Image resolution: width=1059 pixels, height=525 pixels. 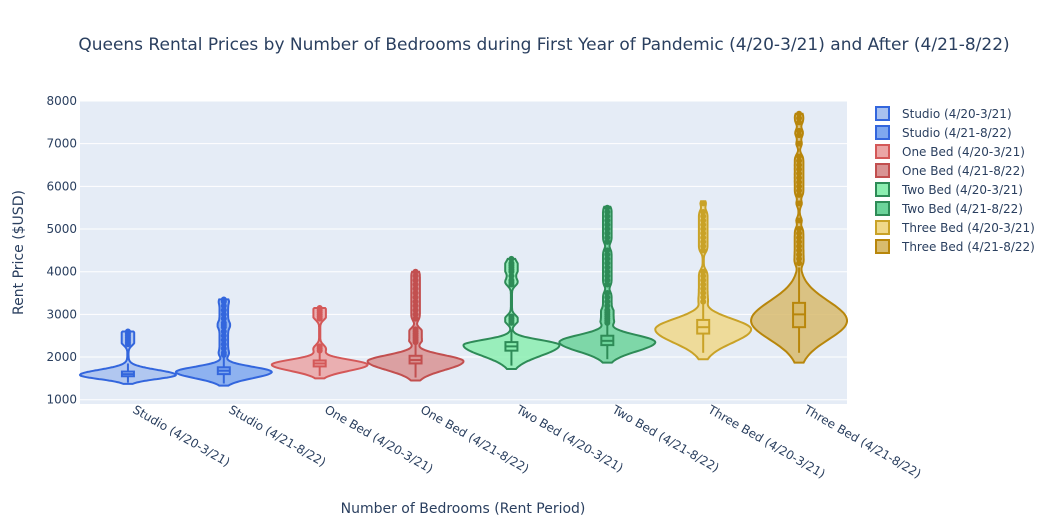 What do you see at coordinates (61, 314) in the screenshot?
I see `y-tick-label: 3000` at bounding box center [61, 314].